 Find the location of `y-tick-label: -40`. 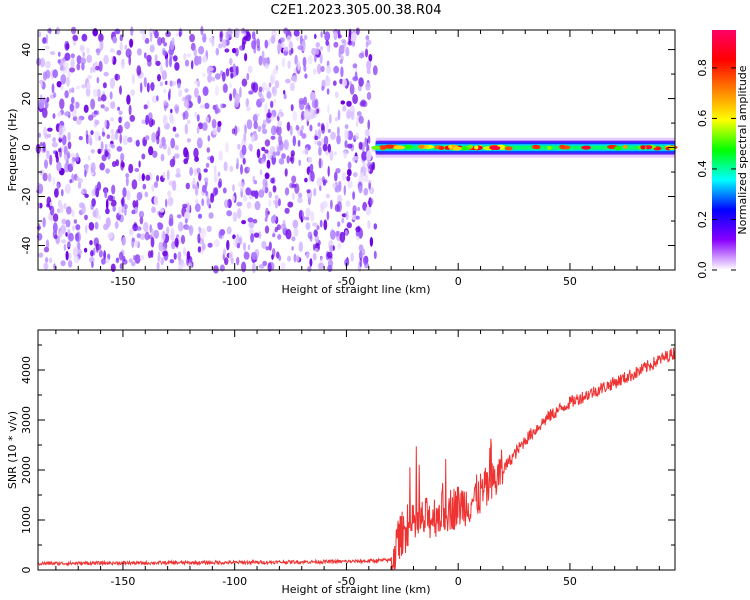

y-tick-label: -40 is located at coordinates (26, 246).